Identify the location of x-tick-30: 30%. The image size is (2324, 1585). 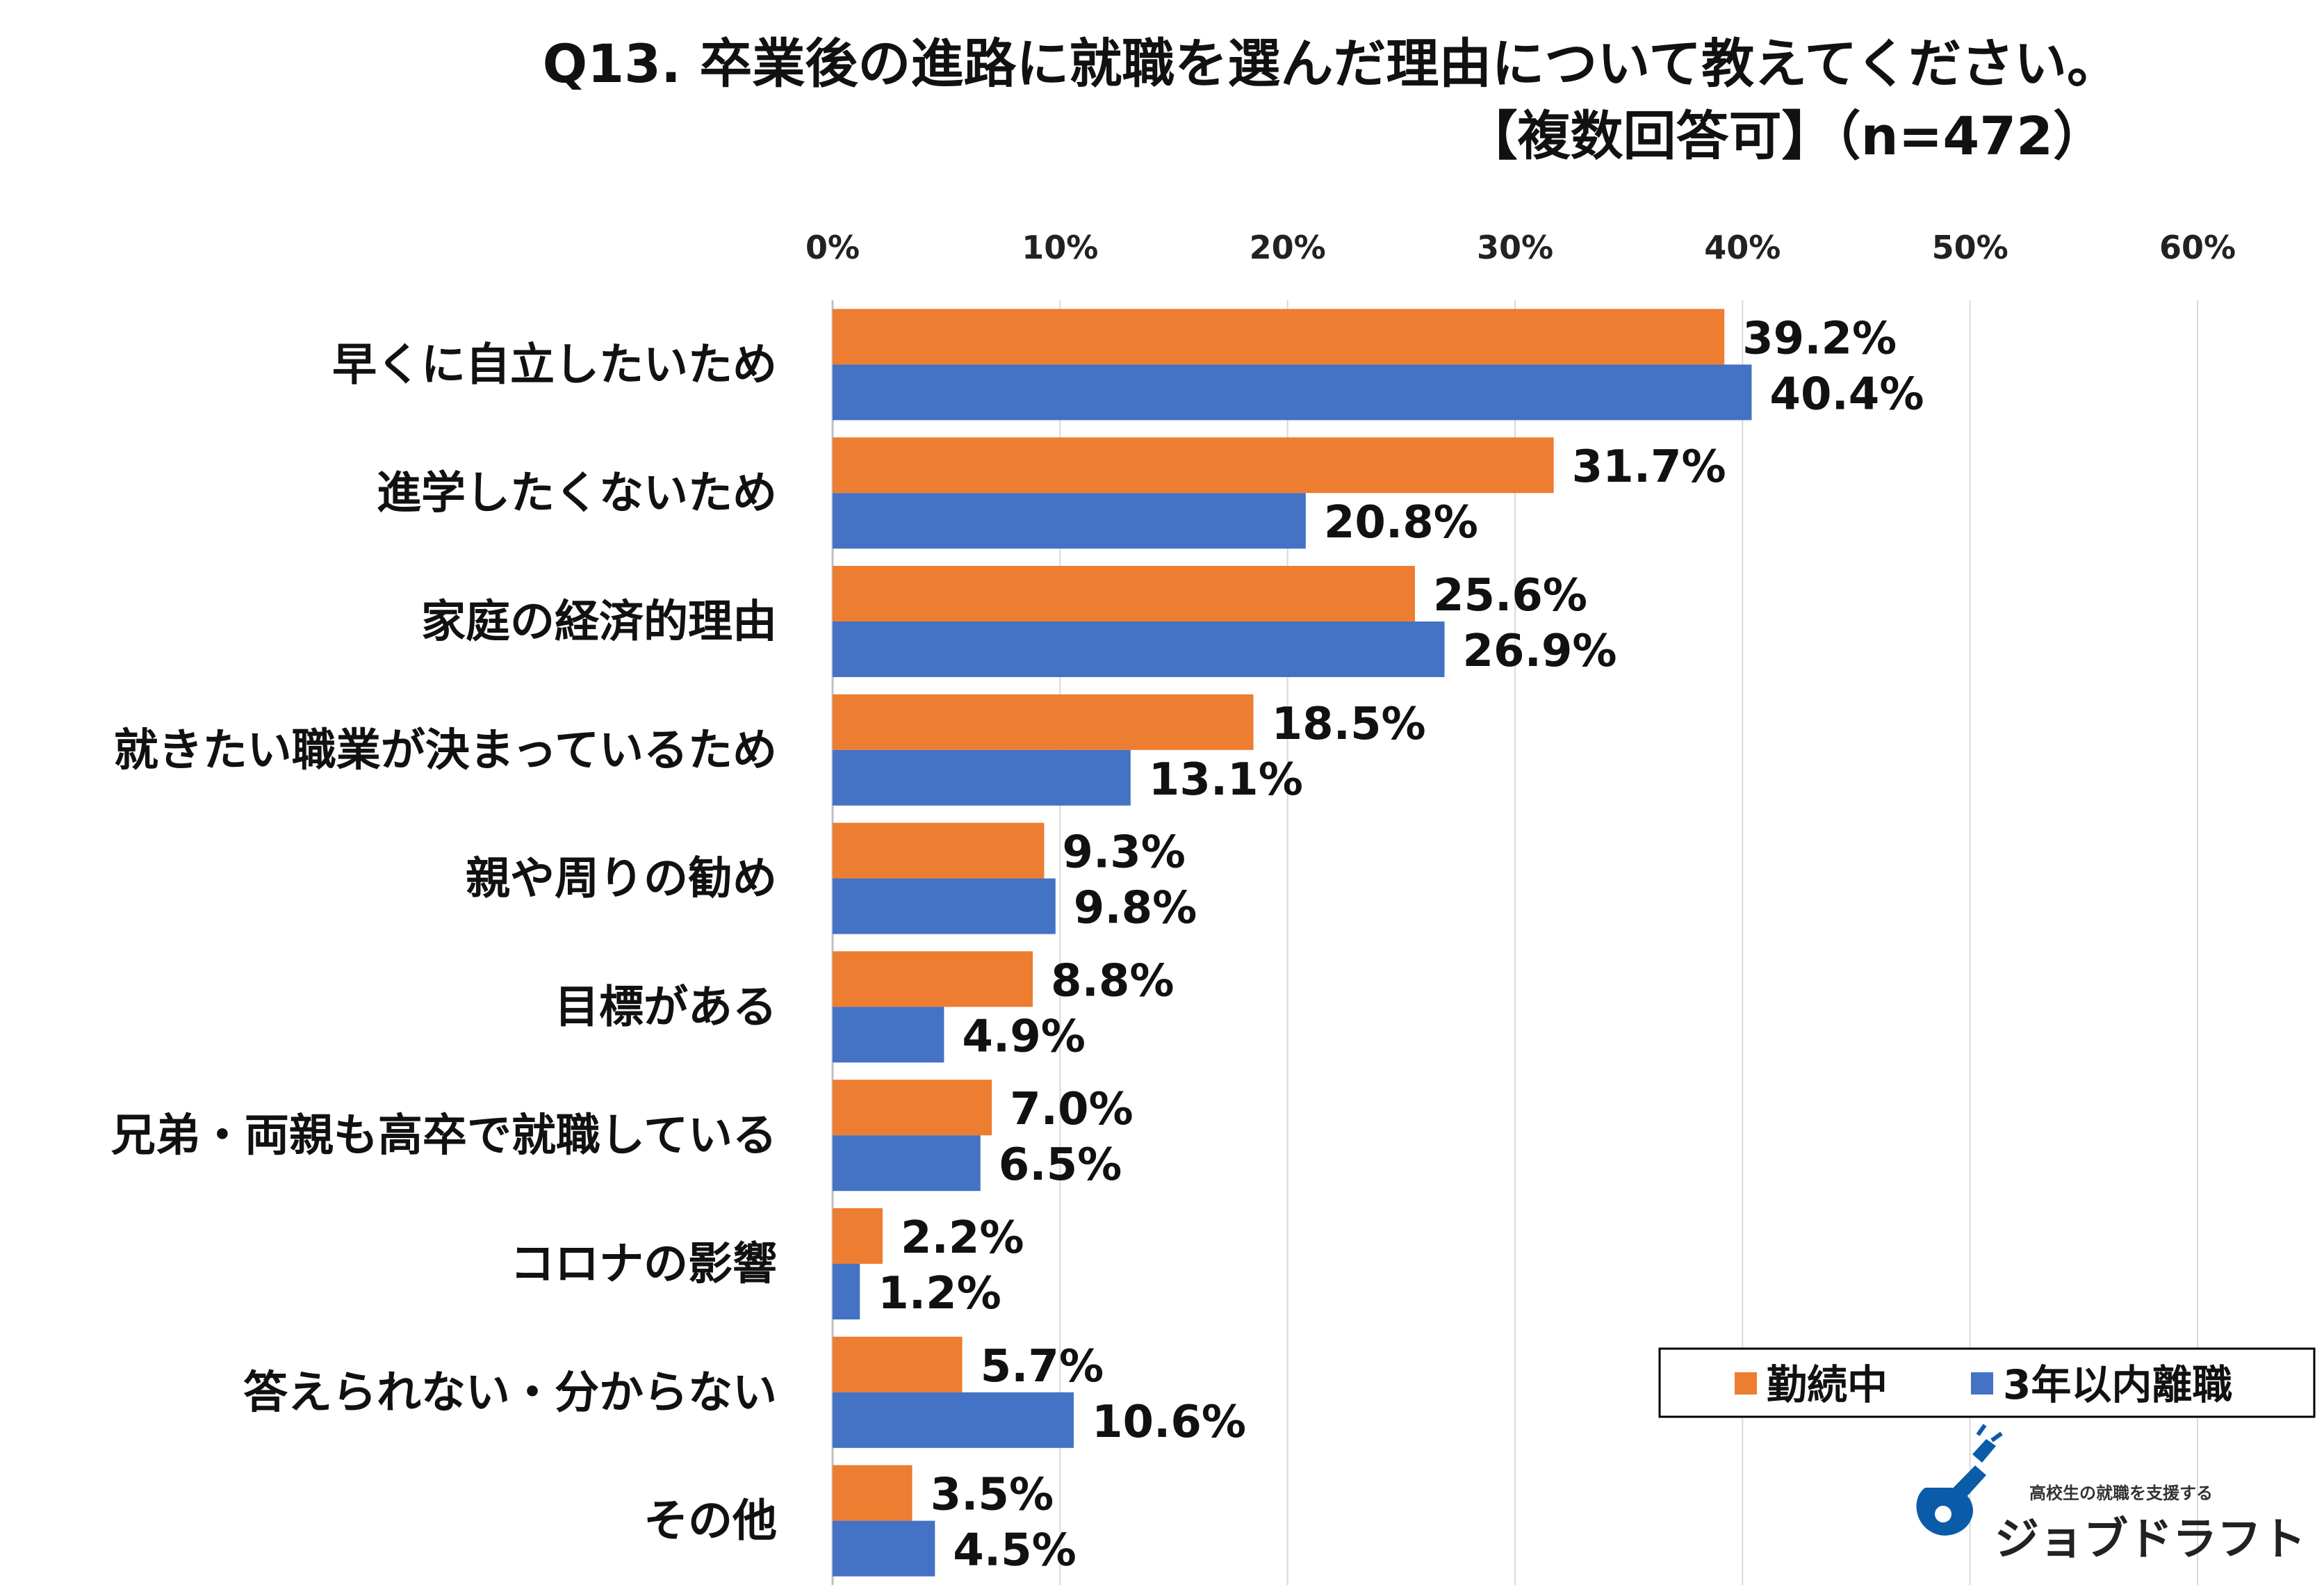
(1515, 247).